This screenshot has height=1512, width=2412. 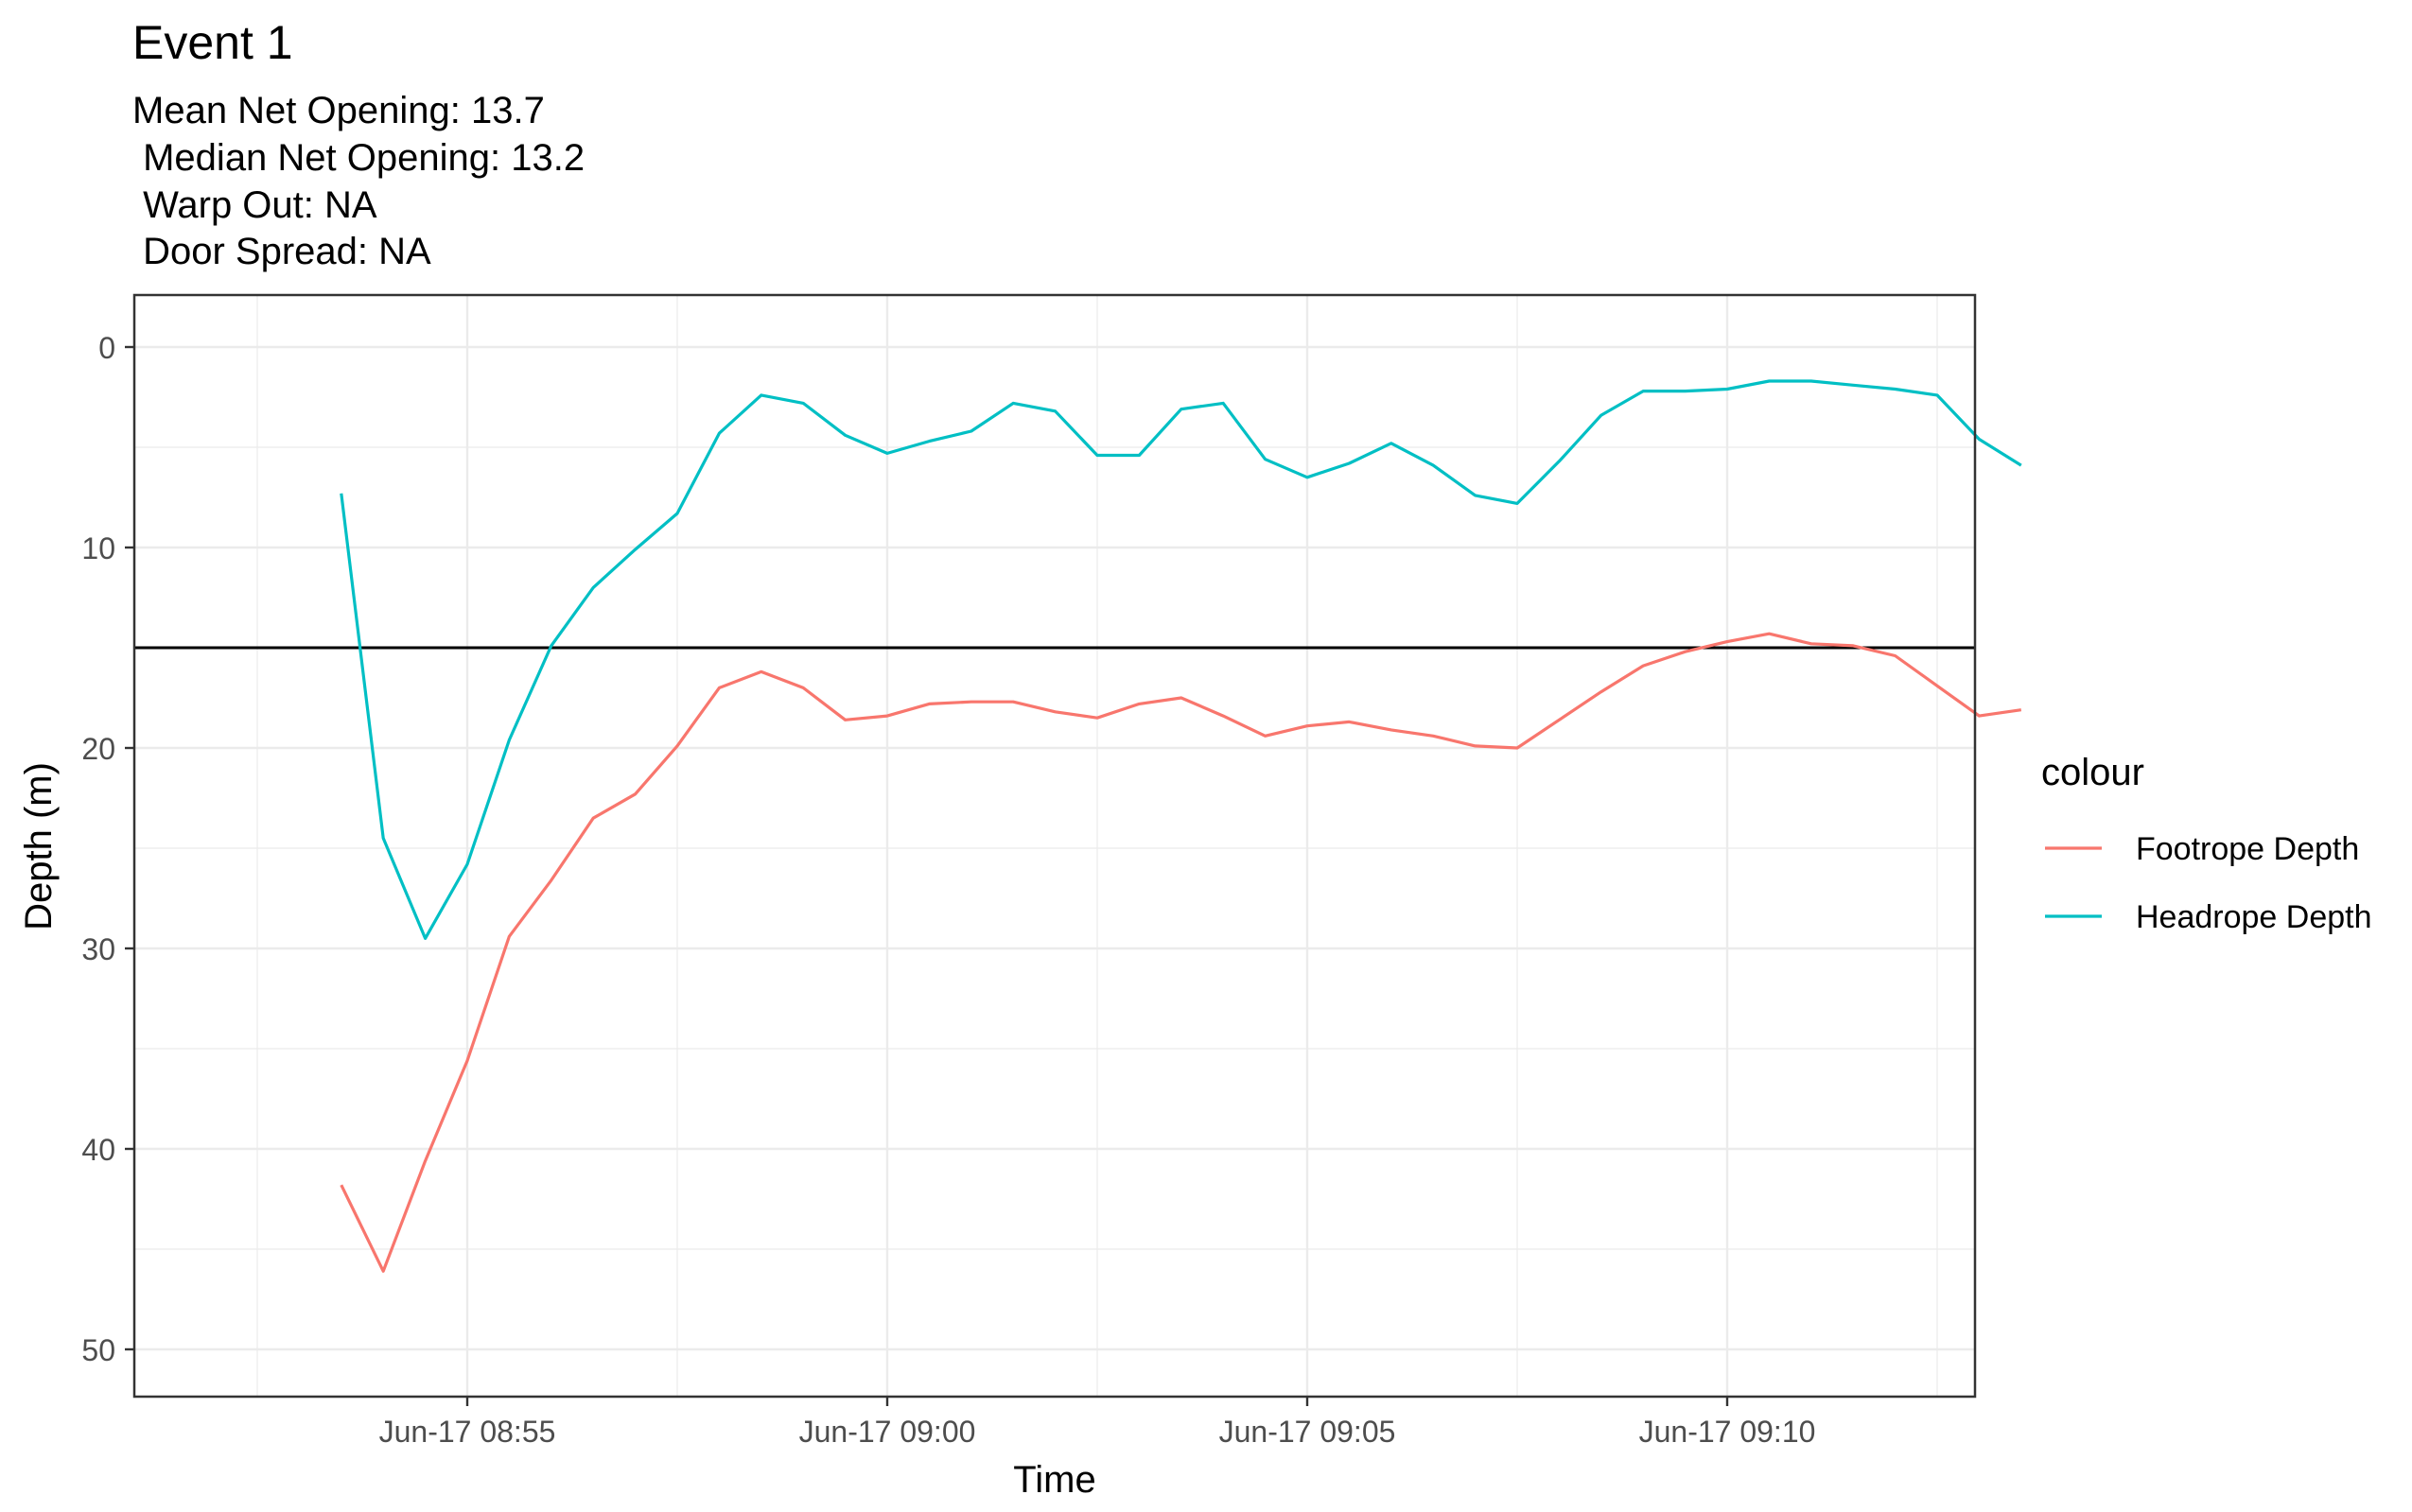 What do you see at coordinates (2247, 849) in the screenshot?
I see `legend-label: Footrope Depth` at bounding box center [2247, 849].